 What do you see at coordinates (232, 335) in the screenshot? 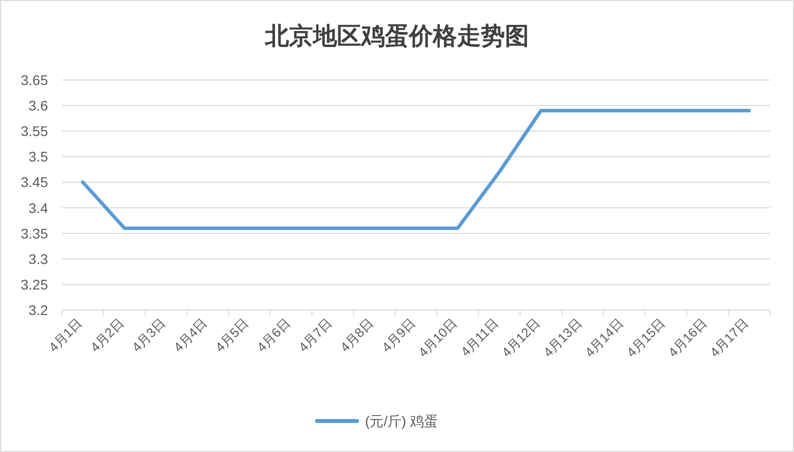
I see `x-tick-label: 4月5日` at bounding box center [232, 335].